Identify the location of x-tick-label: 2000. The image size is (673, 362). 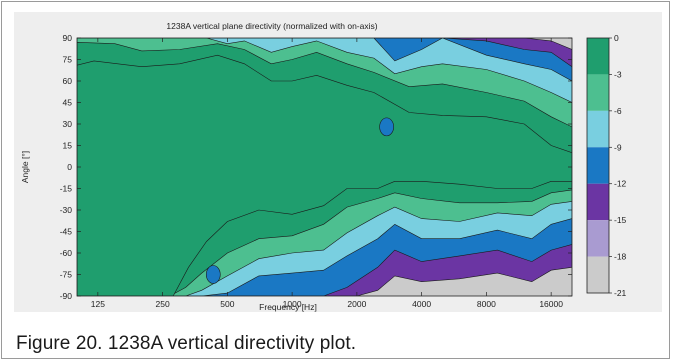
(356, 304).